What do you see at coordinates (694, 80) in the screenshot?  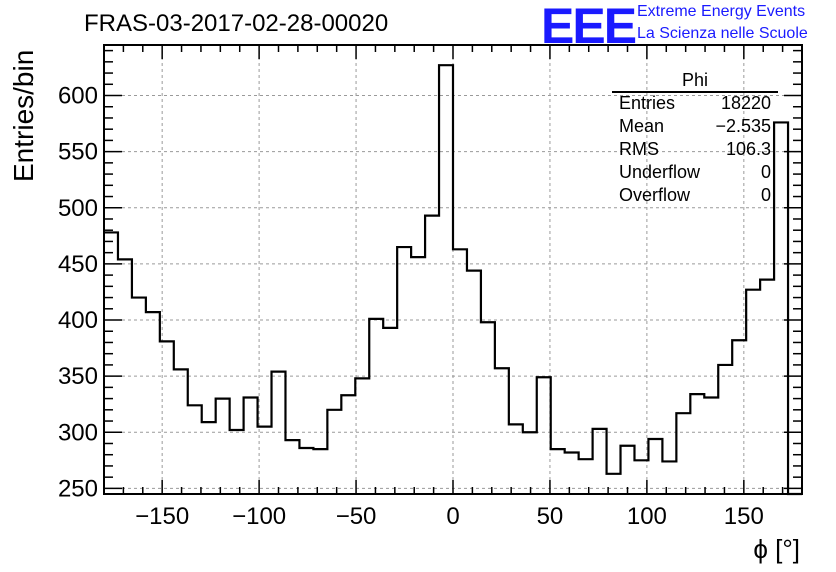 I see `stats-title: Phi` at bounding box center [694, 80].